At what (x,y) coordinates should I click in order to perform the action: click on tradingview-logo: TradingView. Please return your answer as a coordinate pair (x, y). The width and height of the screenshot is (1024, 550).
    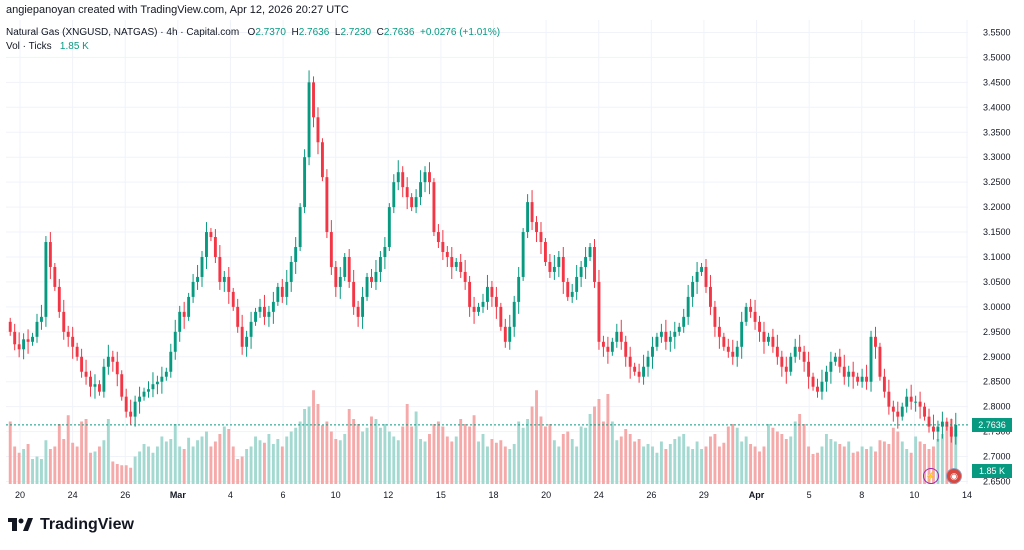
    Looking at the image, I should click on (71, 525).